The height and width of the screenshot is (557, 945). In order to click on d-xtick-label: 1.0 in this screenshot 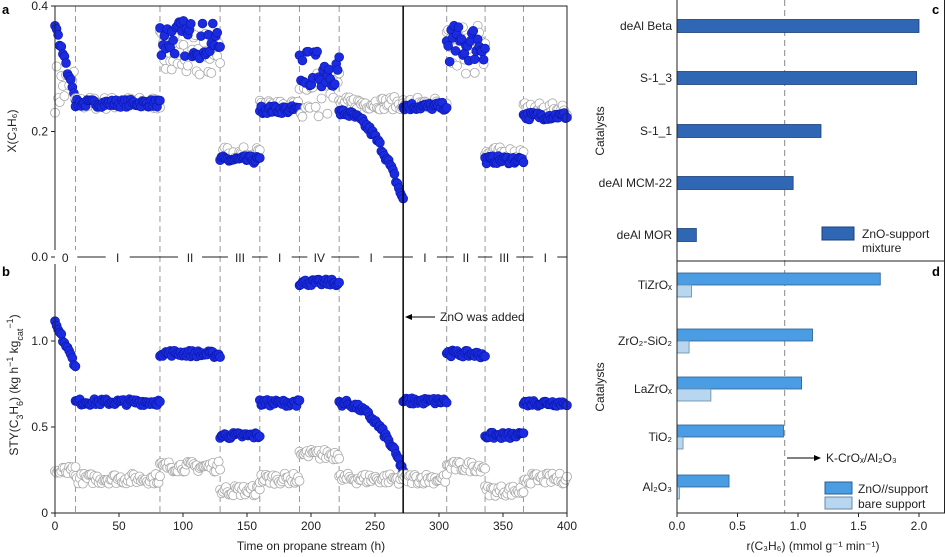, I will do `click(798, 526)`.